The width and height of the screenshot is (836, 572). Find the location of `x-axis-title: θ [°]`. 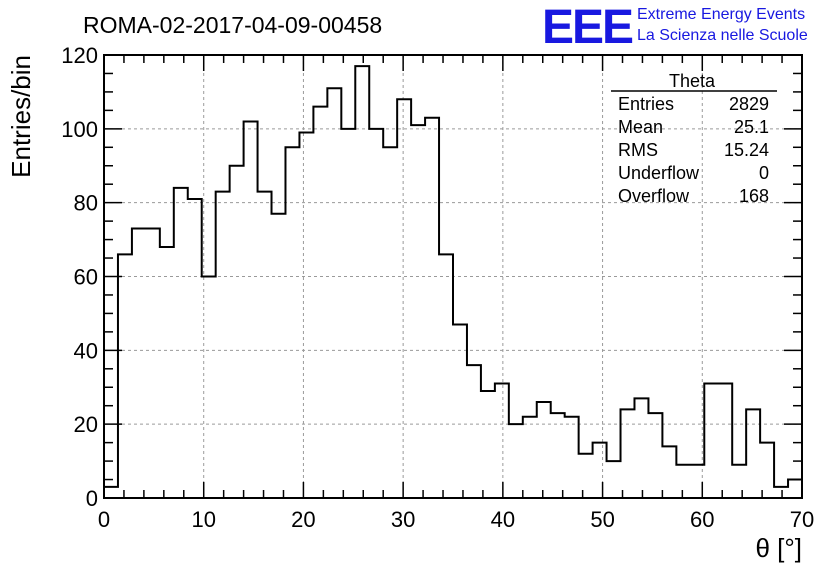

x-axis-title: θ [°] is located at coordinates (778, 548).